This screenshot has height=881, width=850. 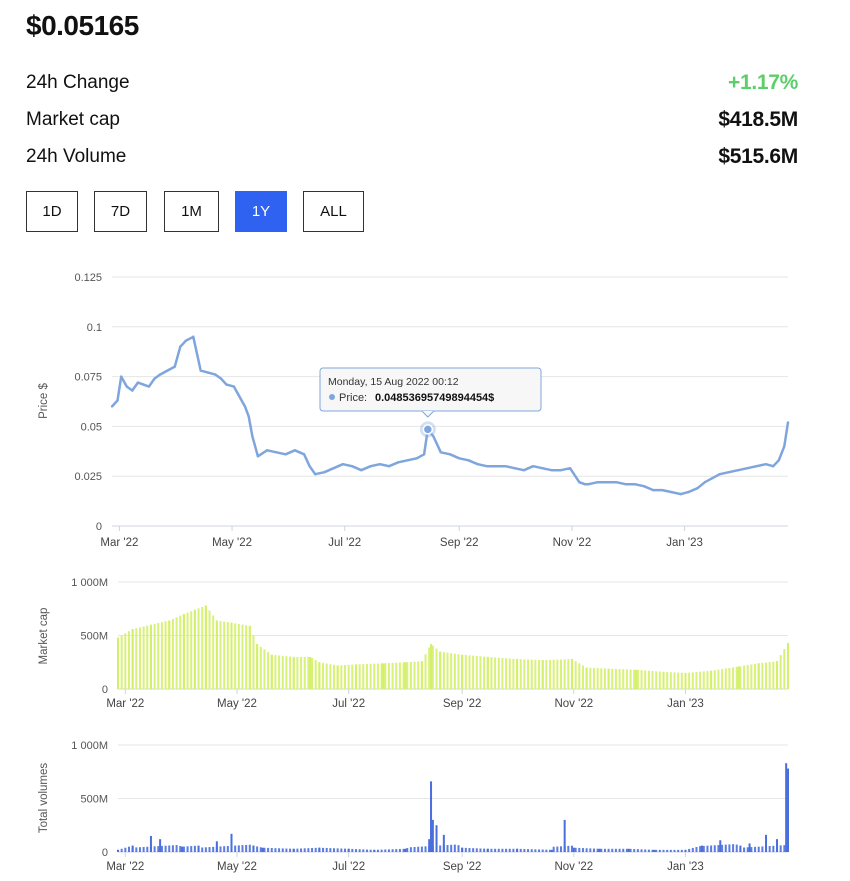 What do you see at coordinates (52, 211) in the screenshot?
I see `range-button-1d: 1D` at bounding box center [52, 211].